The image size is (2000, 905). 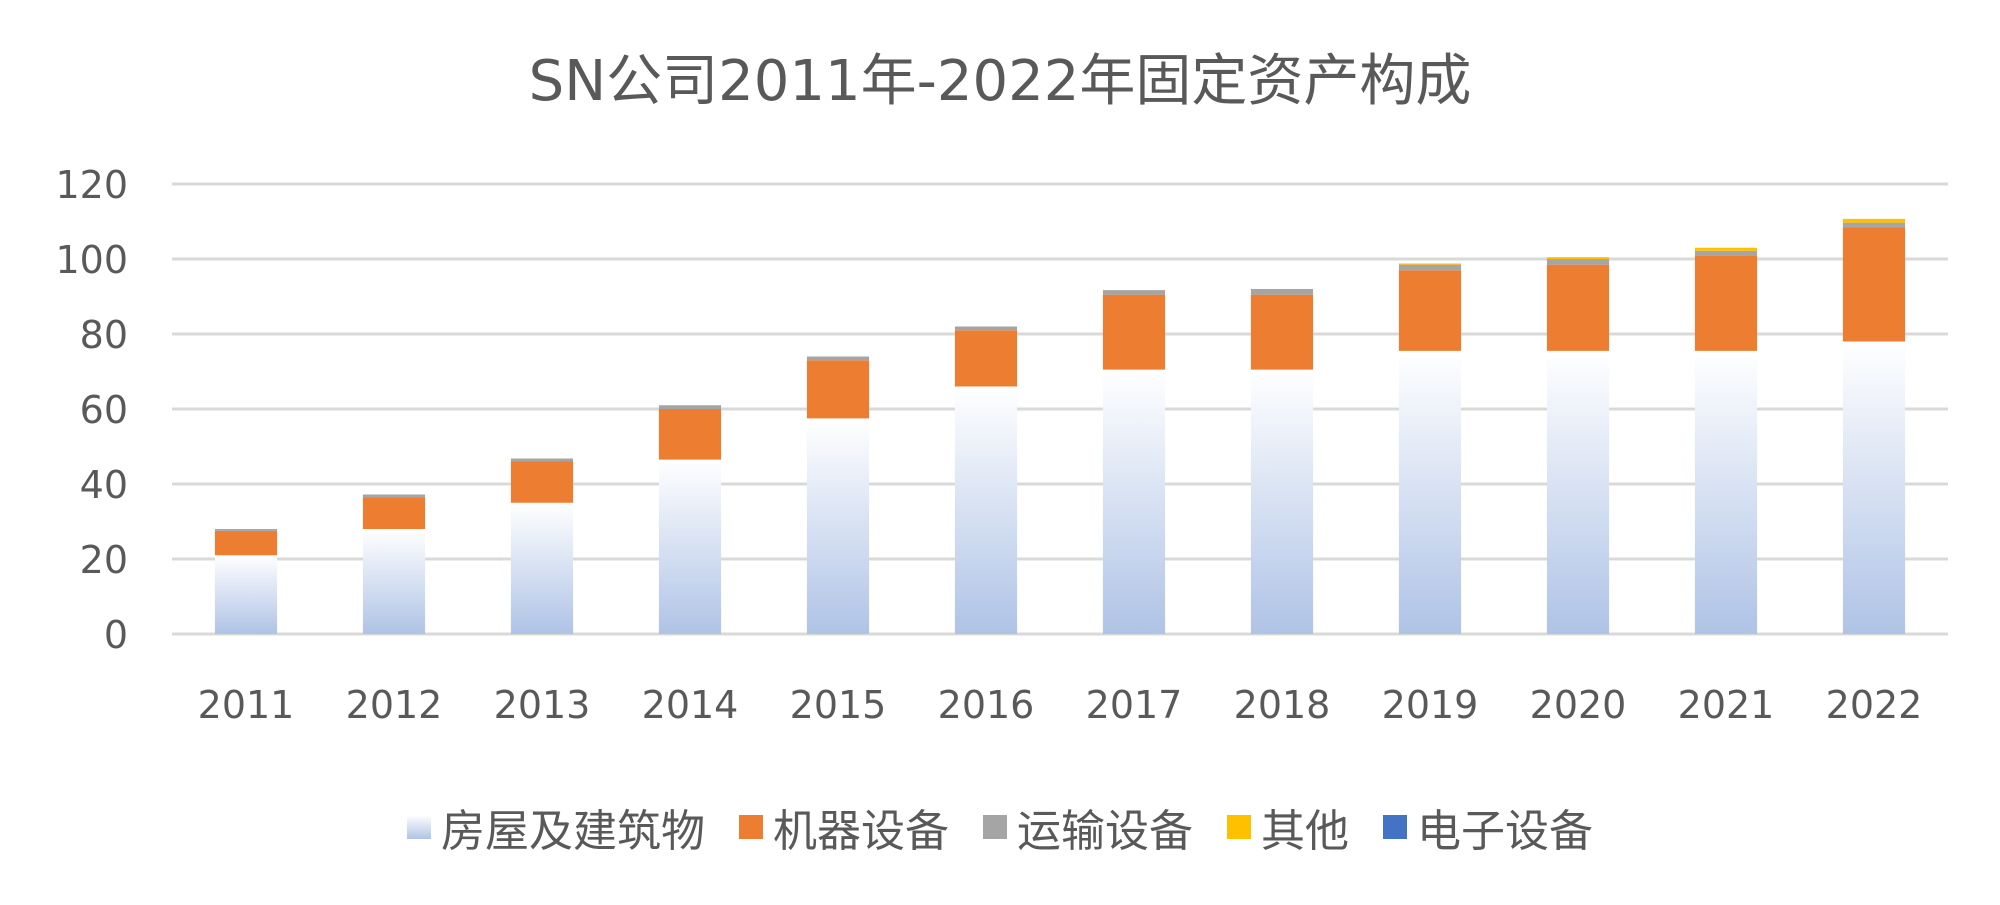 What do you see at coordinates (91, 260) in the screenshot?
I see `y-tick-label: 100` at bounding box center [91, 260].